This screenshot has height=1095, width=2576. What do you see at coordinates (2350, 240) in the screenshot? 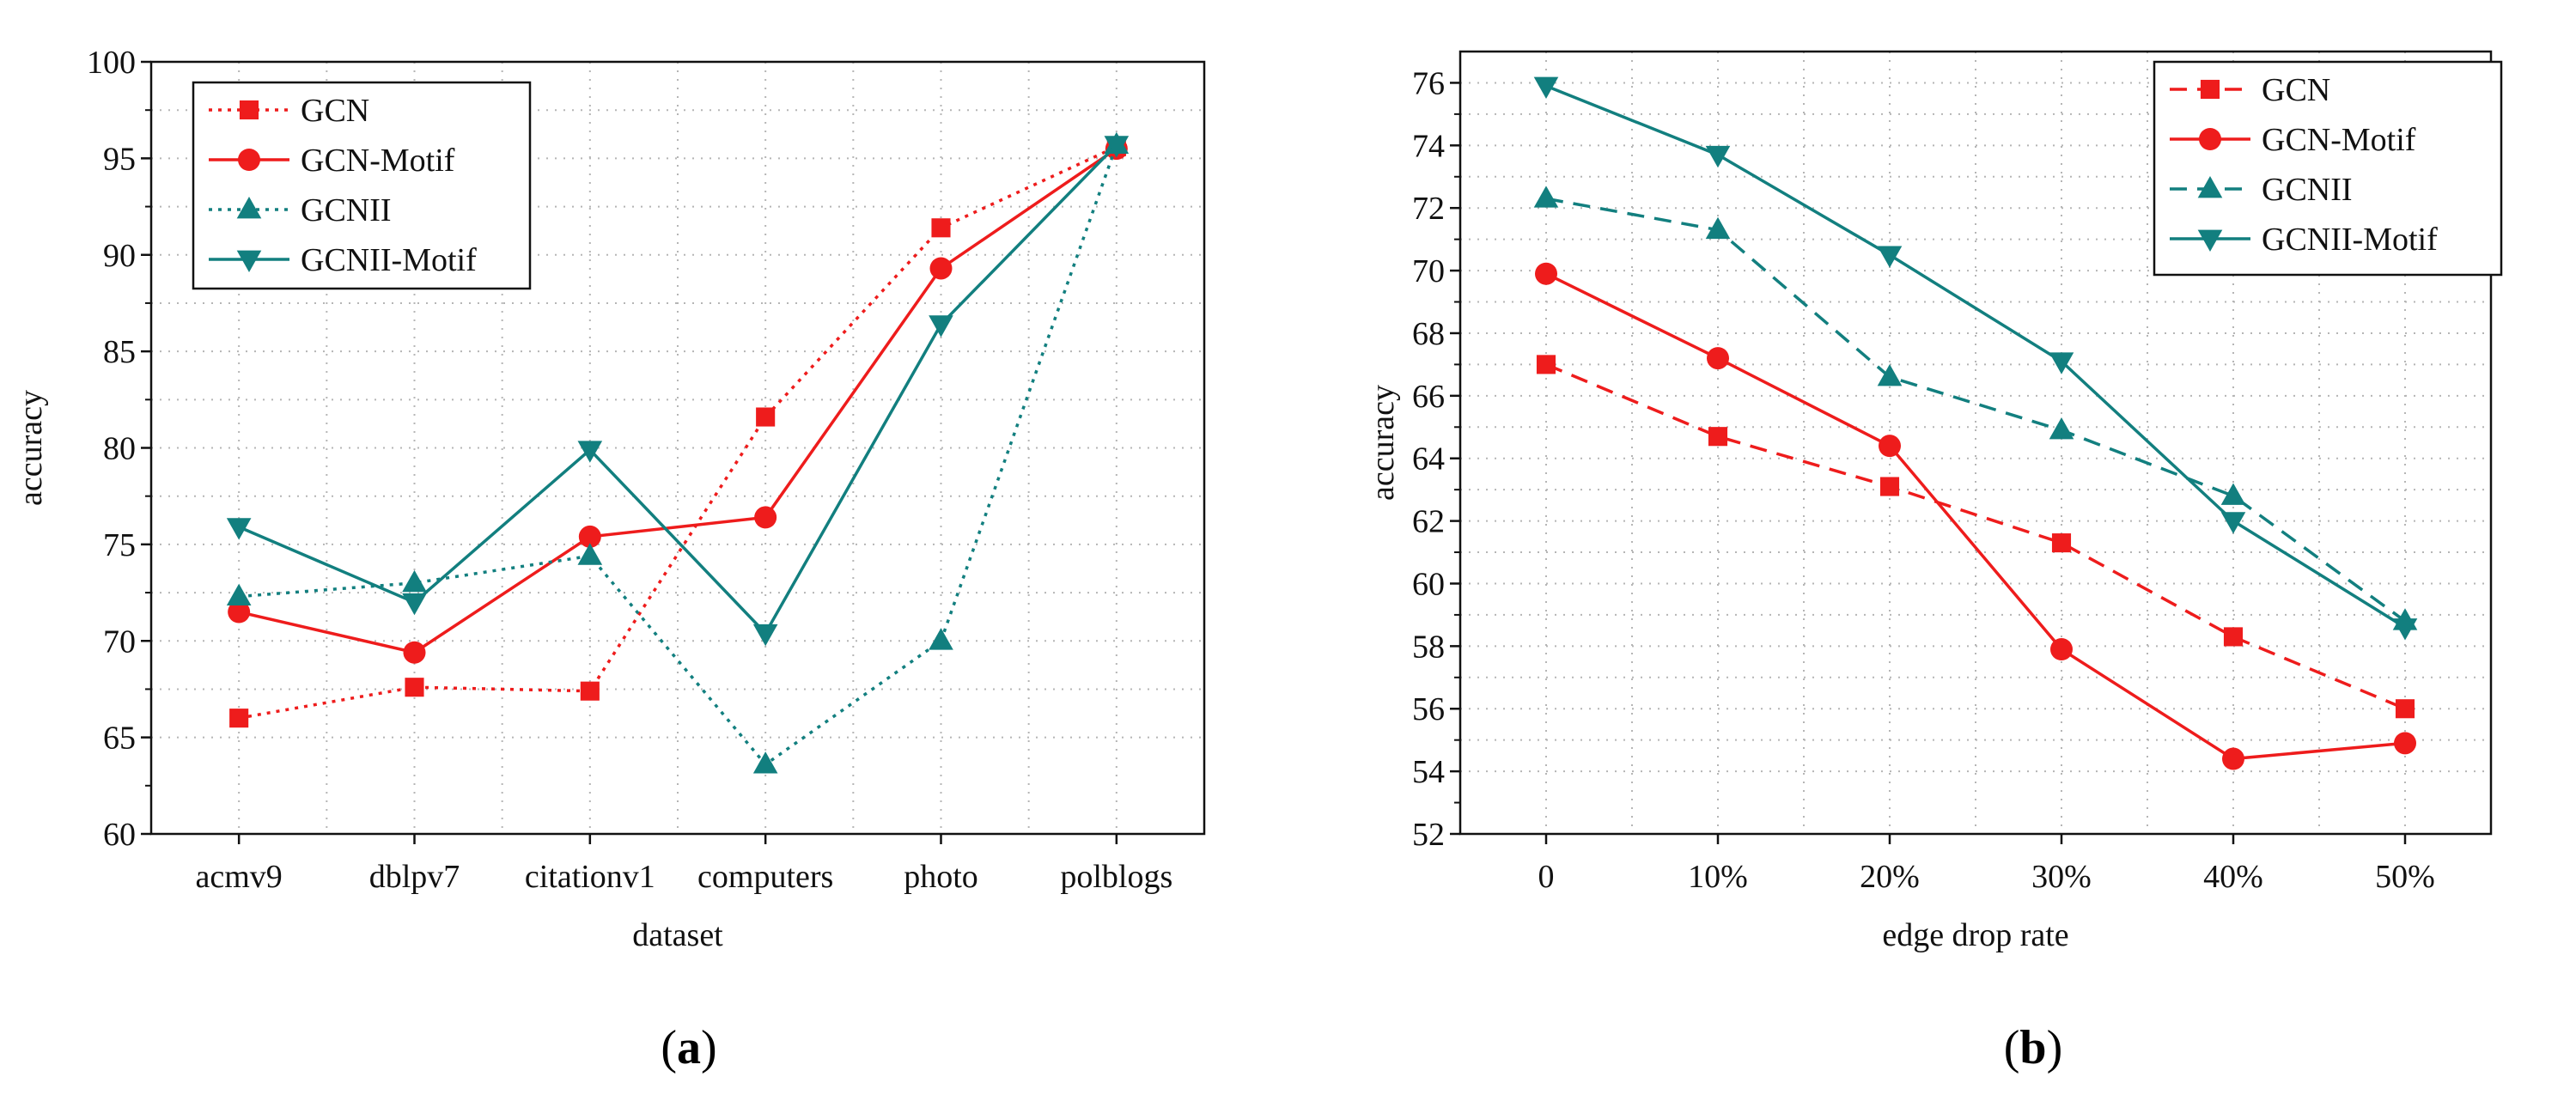
I see `chart-b-legend-label: GCNII-Motif` at bounding box center [2350, 240].